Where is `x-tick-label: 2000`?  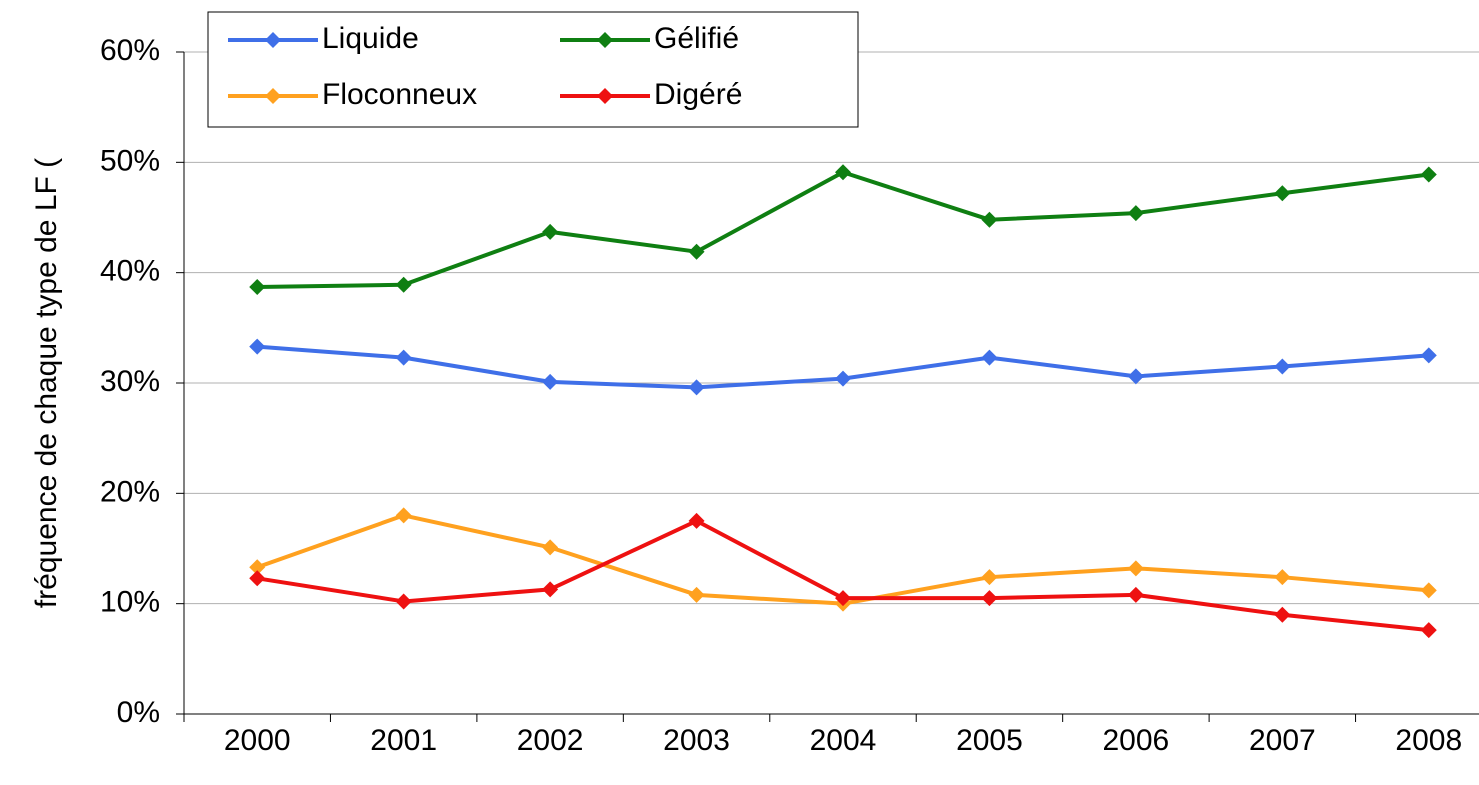 x-tick-label: 2000 is located at coordinates (257, 740).